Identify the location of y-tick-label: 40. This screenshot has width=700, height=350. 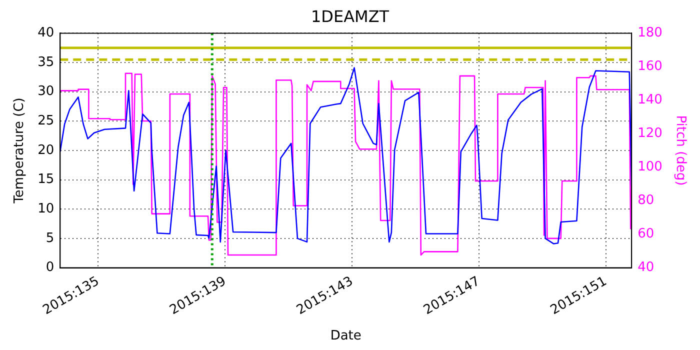
(46, 33).